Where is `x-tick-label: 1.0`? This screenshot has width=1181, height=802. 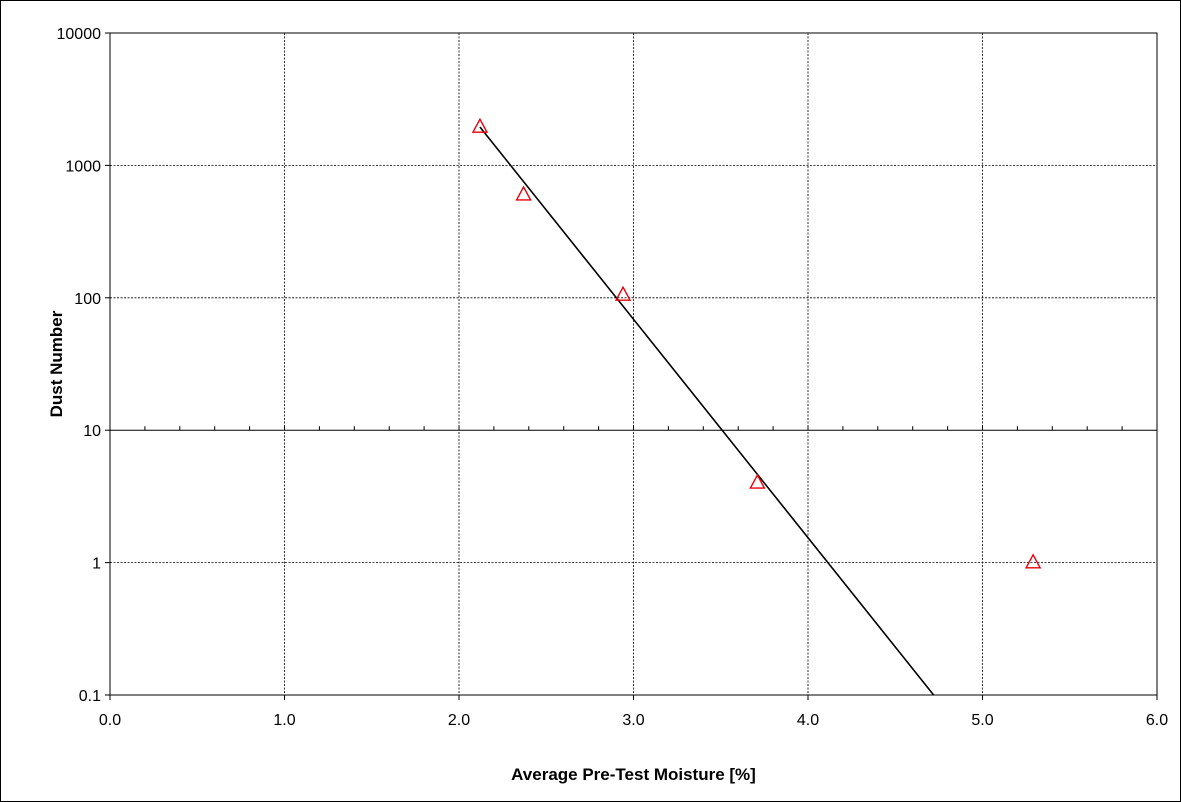 x-tick-label: 1.0 is located at coordinates (284, 720).